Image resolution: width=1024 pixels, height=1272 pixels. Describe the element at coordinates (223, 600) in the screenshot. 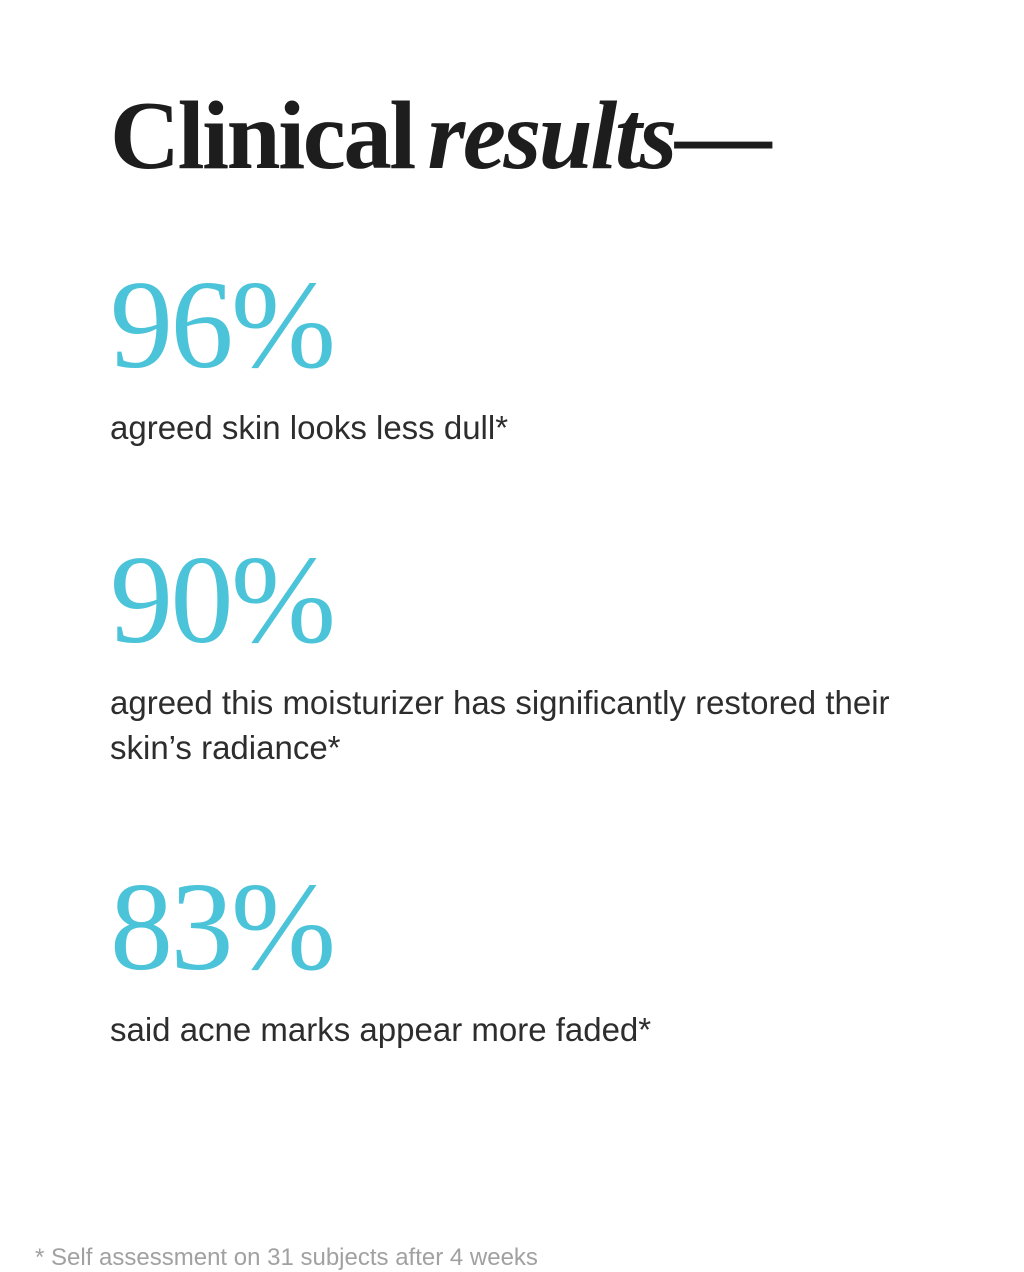

I see `stat-value: 90%` at that location.